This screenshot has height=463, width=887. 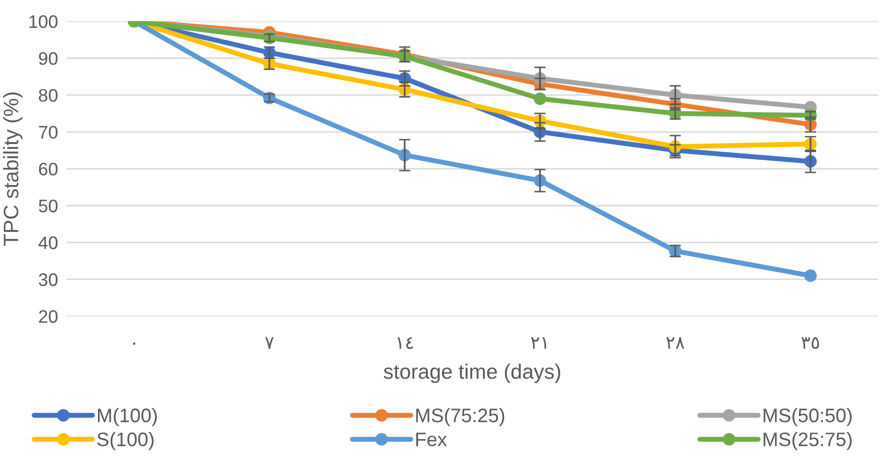 I want to click on x-tick-label: ٢٨, so click(x=675, y=343).